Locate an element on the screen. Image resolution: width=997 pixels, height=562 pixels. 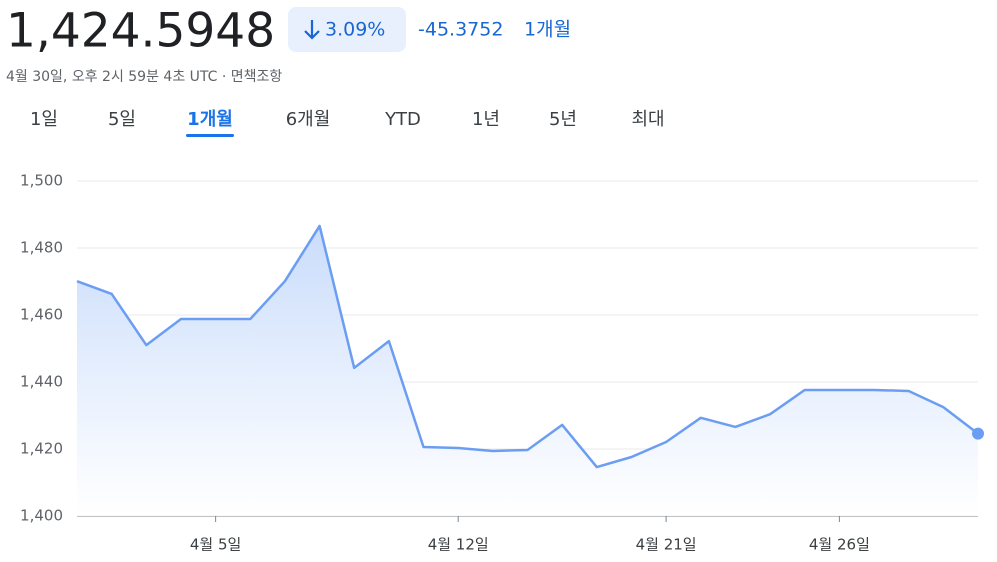
change-value: -45.3752 is located at coordinates (460, 30).